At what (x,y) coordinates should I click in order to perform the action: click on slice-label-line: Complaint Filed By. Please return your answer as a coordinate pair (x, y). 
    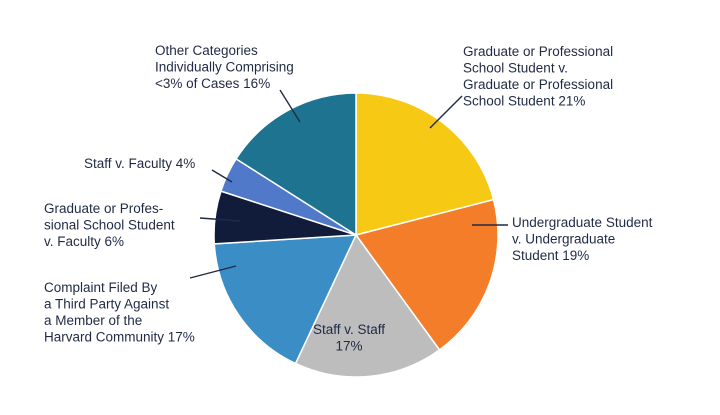
    Looking at the image, I should click on (101, 287).